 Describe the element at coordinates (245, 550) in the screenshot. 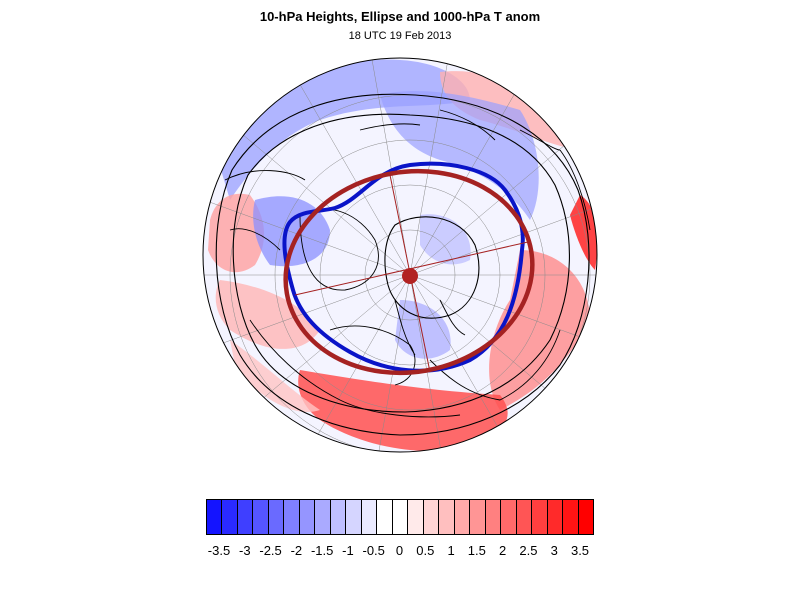

I see `colorbar-tick-label: -3` at that location.